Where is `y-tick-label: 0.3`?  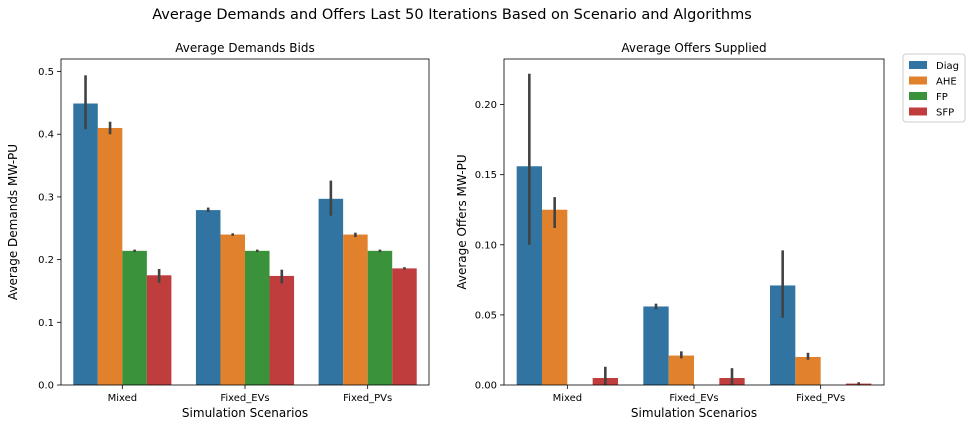 y-tick-label: 0.3 is located at coordinates (46, 197).